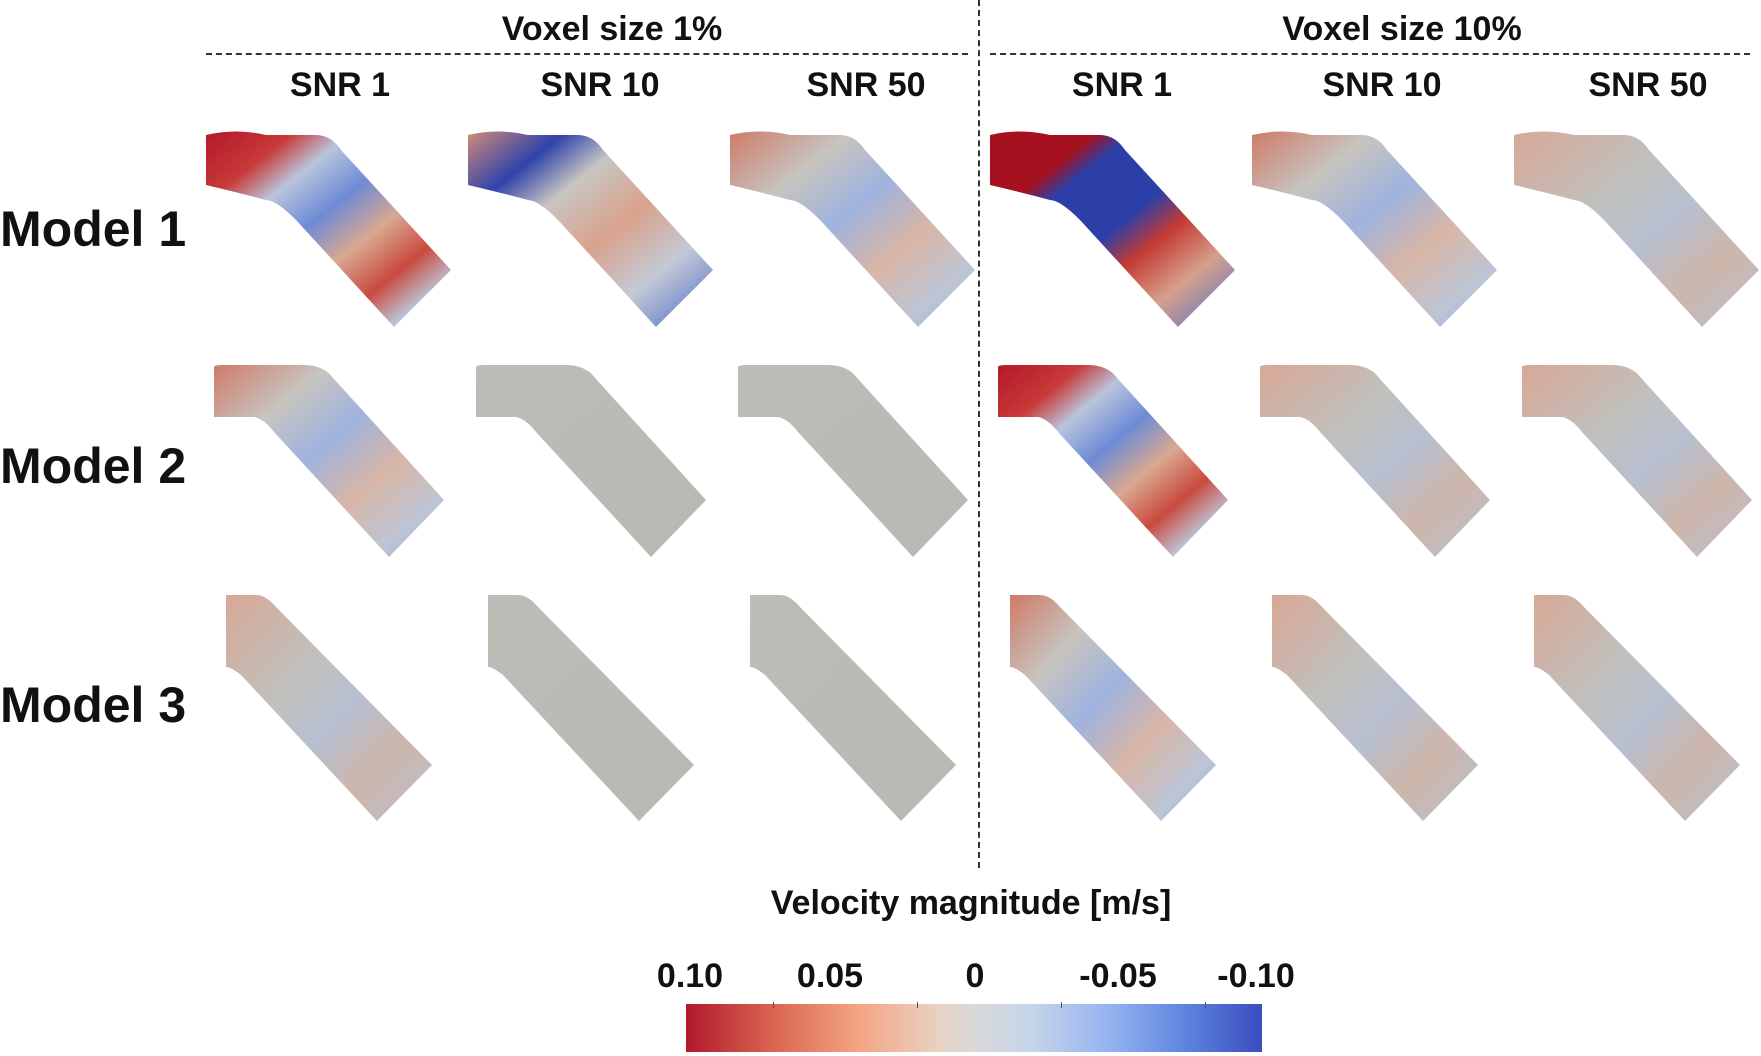  What do you see at coordinates (591, 708) in the screenshot?
I see `panel-m3-v1-snr10` at bounding box center [591, 708].